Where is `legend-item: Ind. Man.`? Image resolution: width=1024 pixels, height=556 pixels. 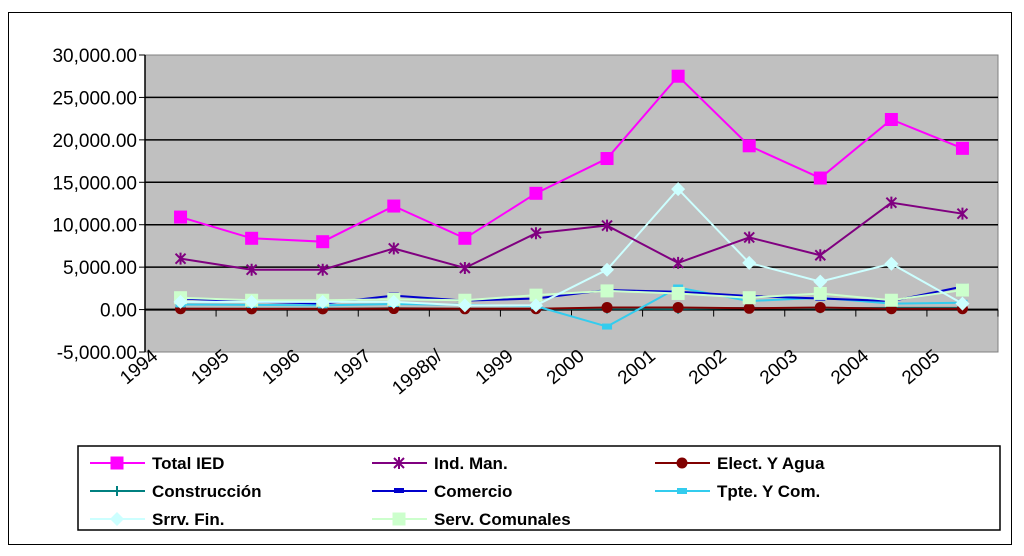 legend-item: Ind. Man. is located at coordinates (440, 463).